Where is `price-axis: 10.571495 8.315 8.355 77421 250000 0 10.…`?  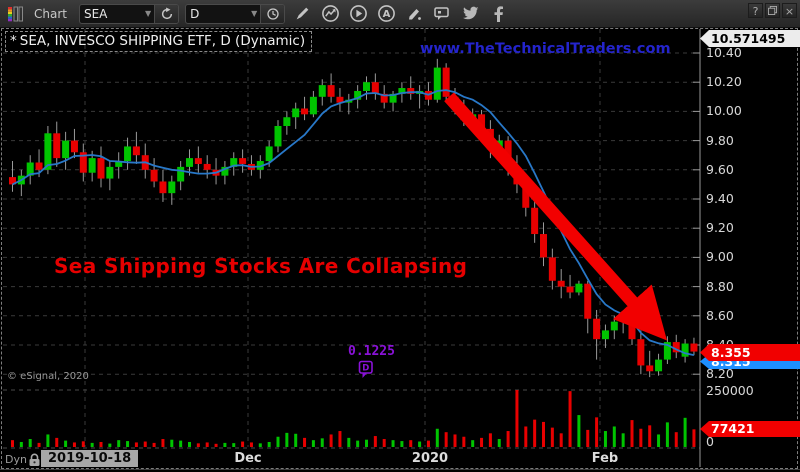
price-axis: 10.571495 8.315 8.355 77421 250000 0 10.… is located at coordinates (750, 250).